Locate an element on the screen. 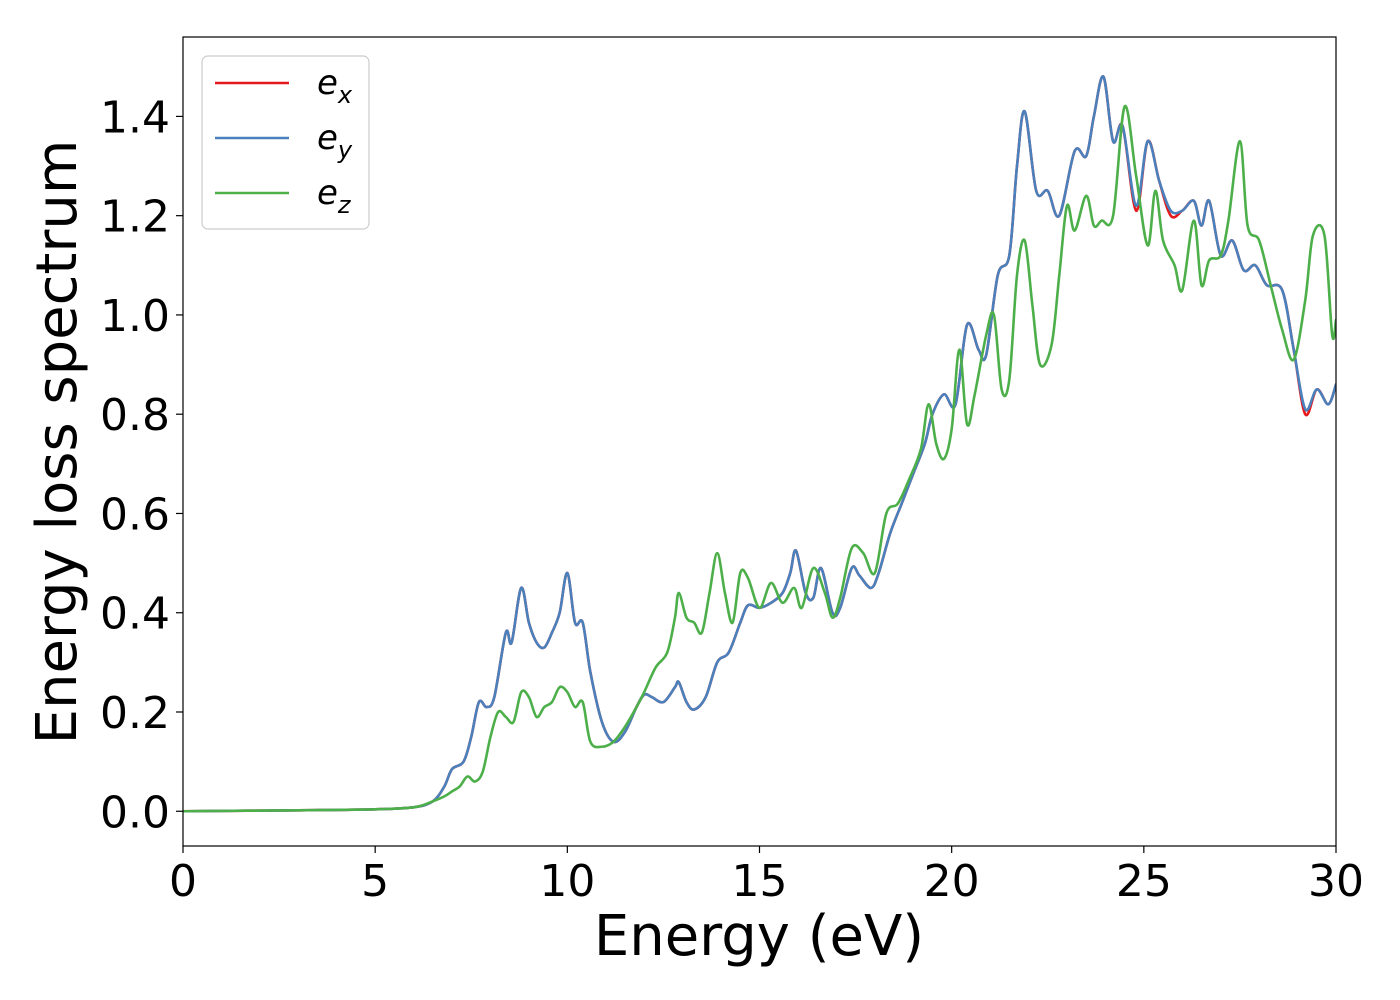 The height and width of the screenshot is (1000, 1400). x-tick-label: 20 is located at coordinates (952, 881).